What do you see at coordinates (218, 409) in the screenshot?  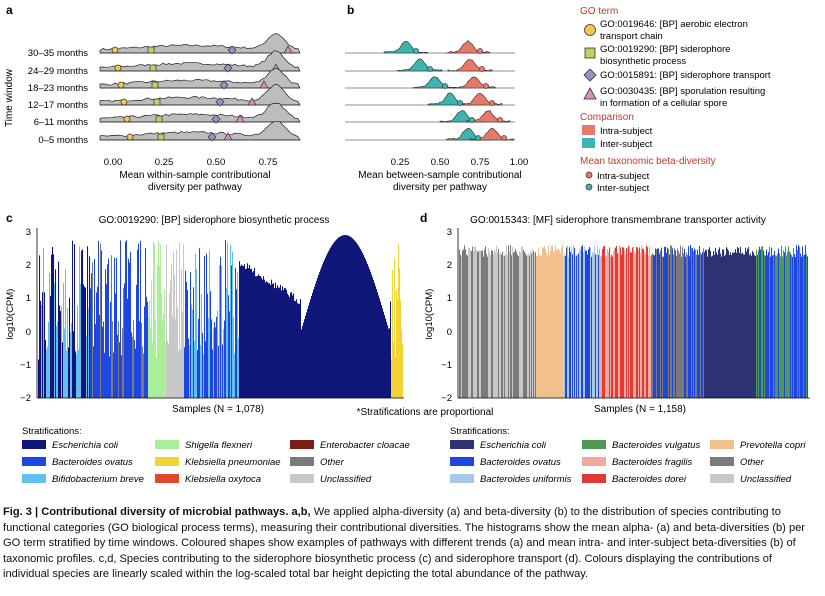 I see `panel-c-xlabel: Samples (N = 1,078)` at bounding box center [218, 409].